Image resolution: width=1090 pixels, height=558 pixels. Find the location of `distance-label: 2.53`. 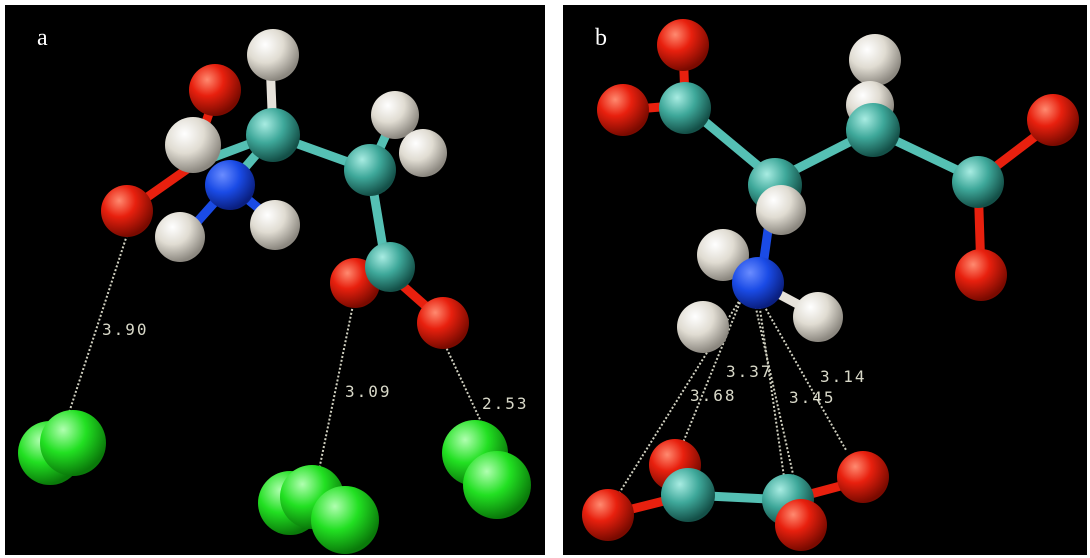

distance-label: 2.53 is located at coordinates (505, 403).